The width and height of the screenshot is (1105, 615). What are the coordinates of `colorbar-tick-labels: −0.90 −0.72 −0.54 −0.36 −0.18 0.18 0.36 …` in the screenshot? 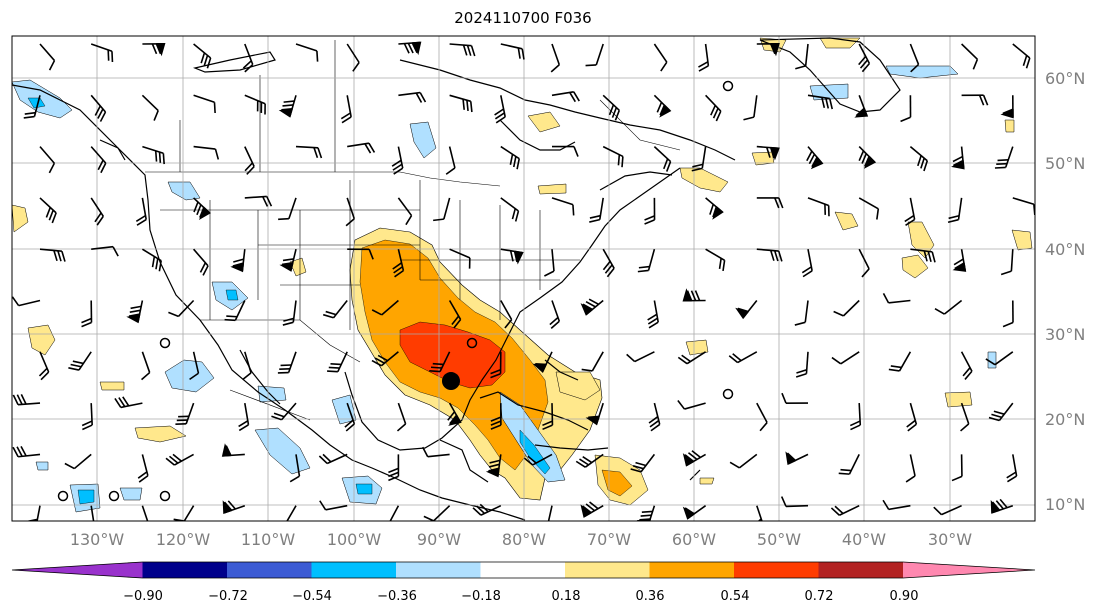 It's located at (520, 596).